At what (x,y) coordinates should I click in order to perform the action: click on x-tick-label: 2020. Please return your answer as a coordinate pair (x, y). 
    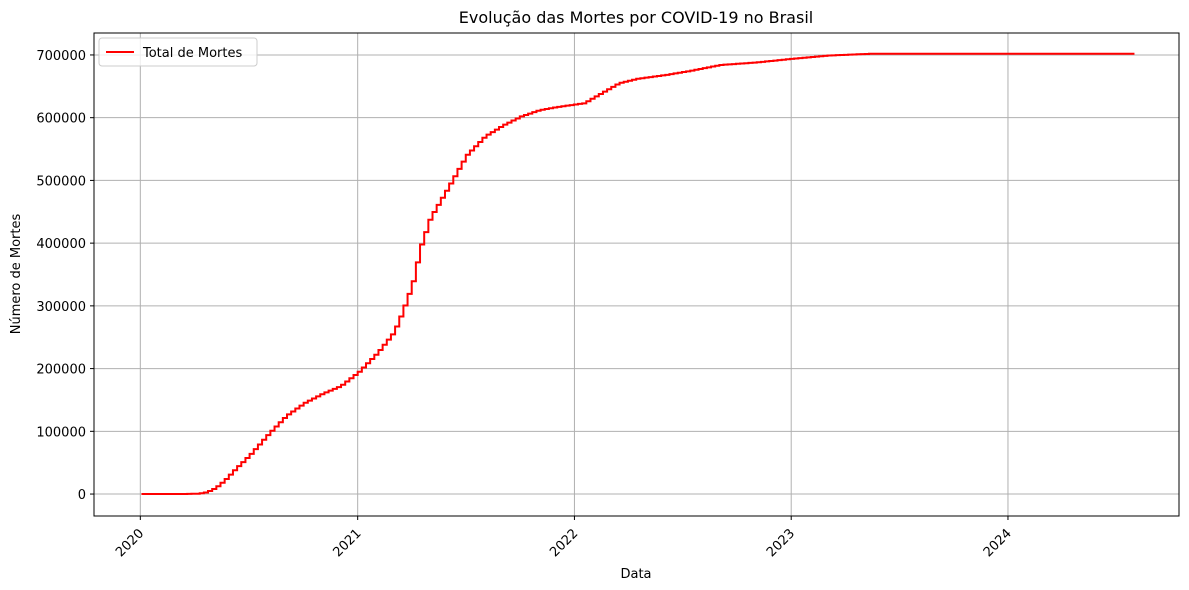
    Looking at the image, I should click on (130, 543).